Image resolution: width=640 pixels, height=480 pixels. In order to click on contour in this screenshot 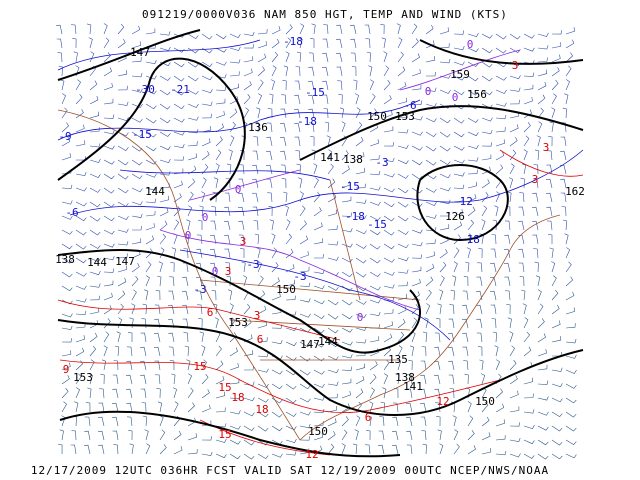, I will do `click(151, 115)`.